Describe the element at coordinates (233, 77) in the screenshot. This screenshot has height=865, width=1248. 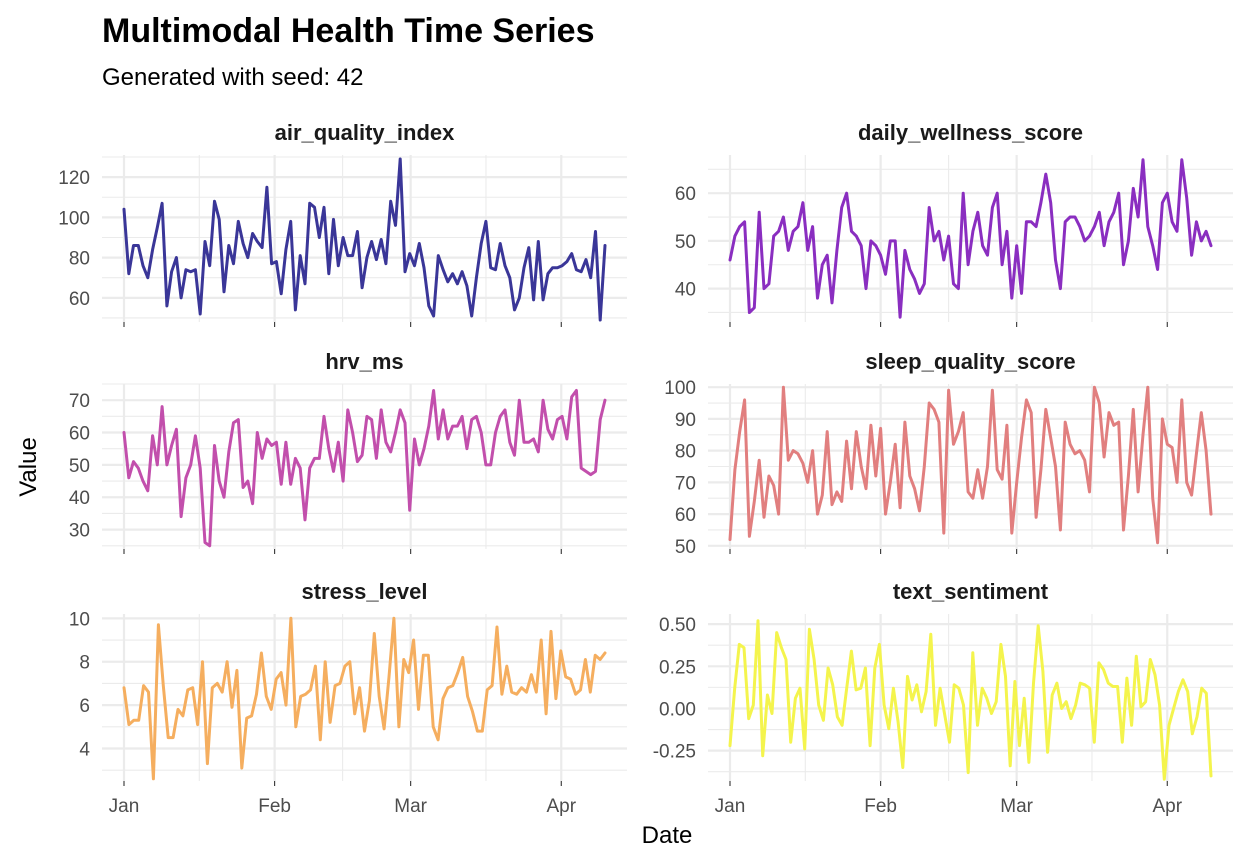
I see `chart-subtitle: Generated with seed: 42` at that location.